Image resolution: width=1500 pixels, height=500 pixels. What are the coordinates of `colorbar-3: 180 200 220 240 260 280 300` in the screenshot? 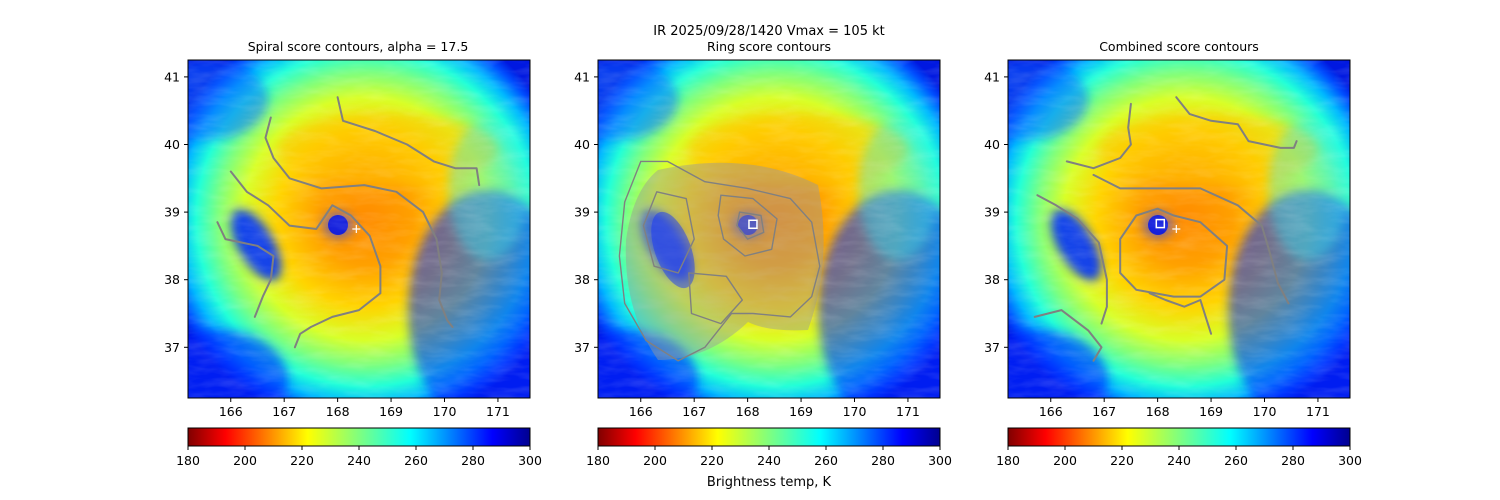 It's located at (1179, 447).